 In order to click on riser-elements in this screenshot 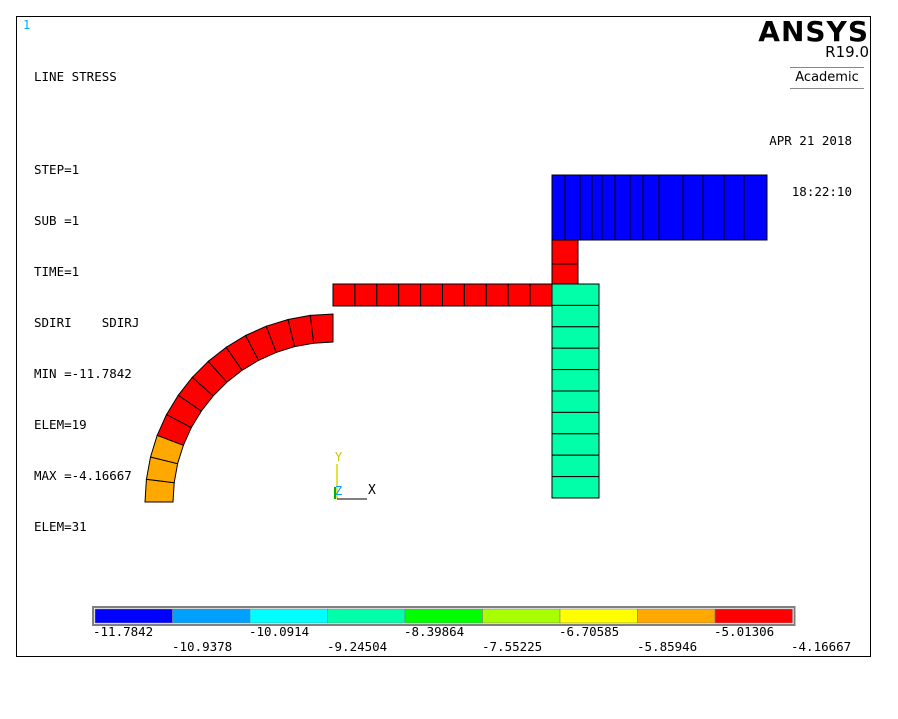, I will do `click(565, 262)`.